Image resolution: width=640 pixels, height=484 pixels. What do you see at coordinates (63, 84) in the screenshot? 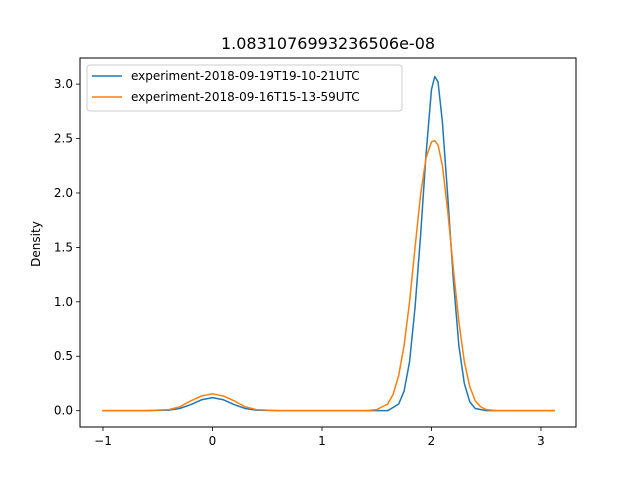
I see `y-tick-label: 3.0` at bounding box center [63, 84].